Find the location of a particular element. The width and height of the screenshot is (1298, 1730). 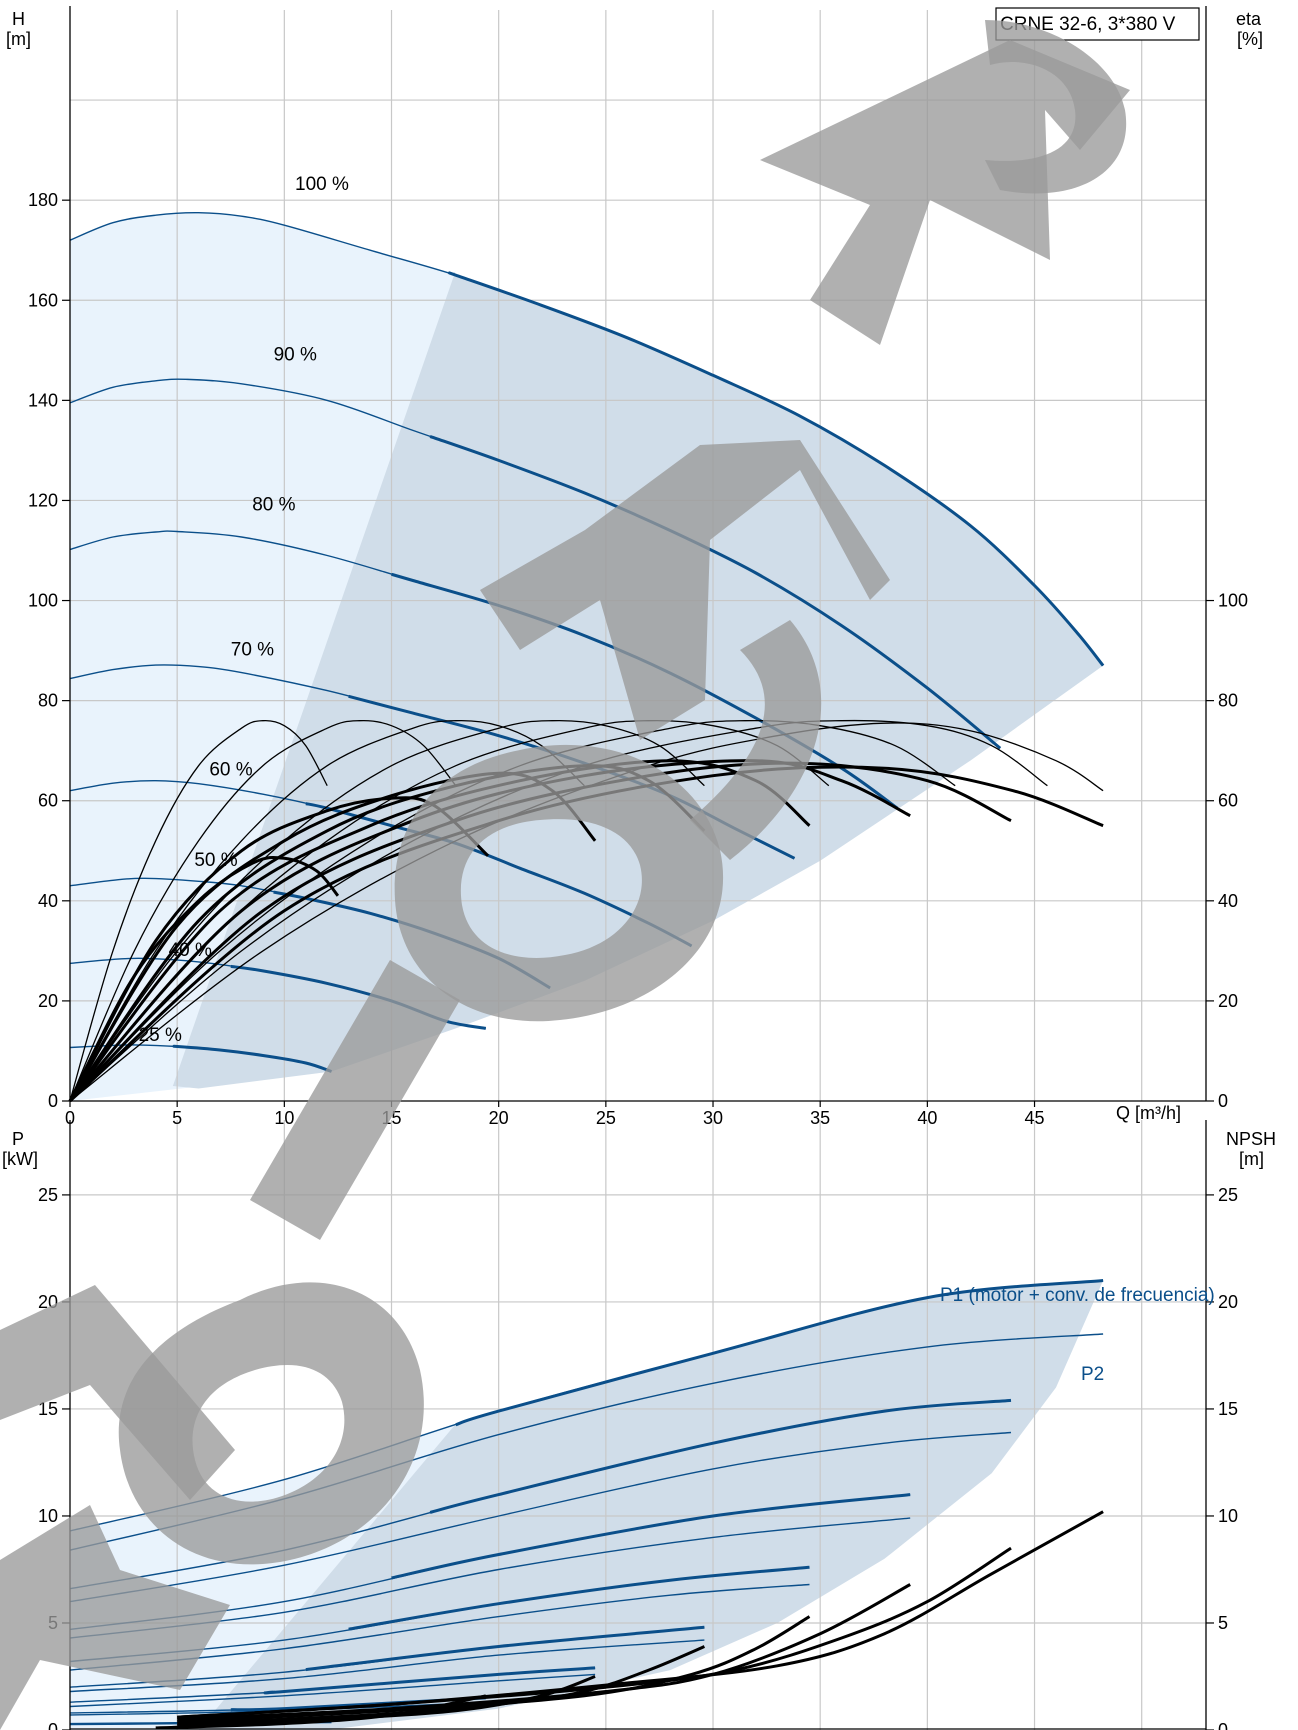

speed-label: 100 % is located at coordinates (322, 184).